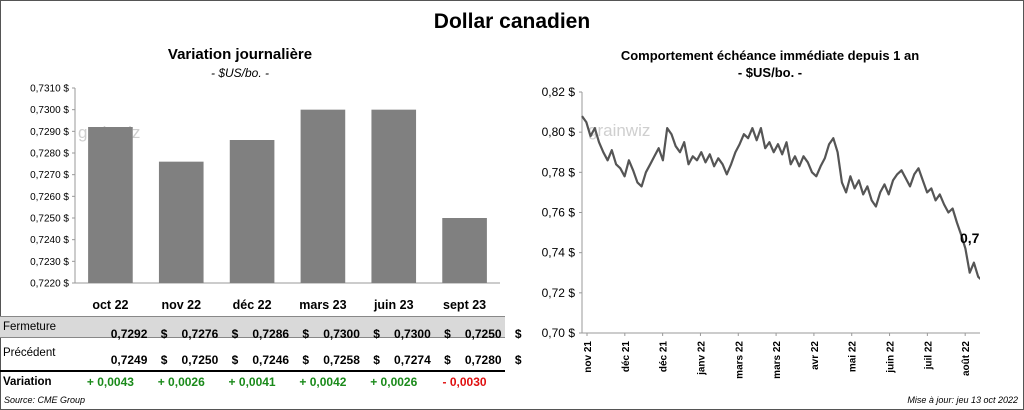 Image resolution: width=1024 pixels, height=410 pixels. Describe the element at coordinates (853, 357) in the screenshot. I see `line-x-tick-label: mai 22` at that location.